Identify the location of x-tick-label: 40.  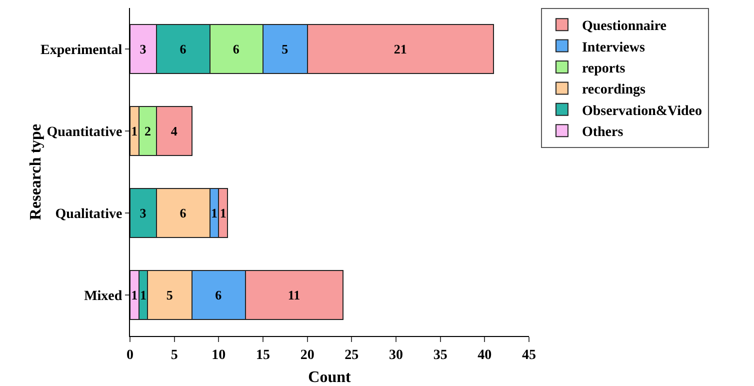
(485, 355).